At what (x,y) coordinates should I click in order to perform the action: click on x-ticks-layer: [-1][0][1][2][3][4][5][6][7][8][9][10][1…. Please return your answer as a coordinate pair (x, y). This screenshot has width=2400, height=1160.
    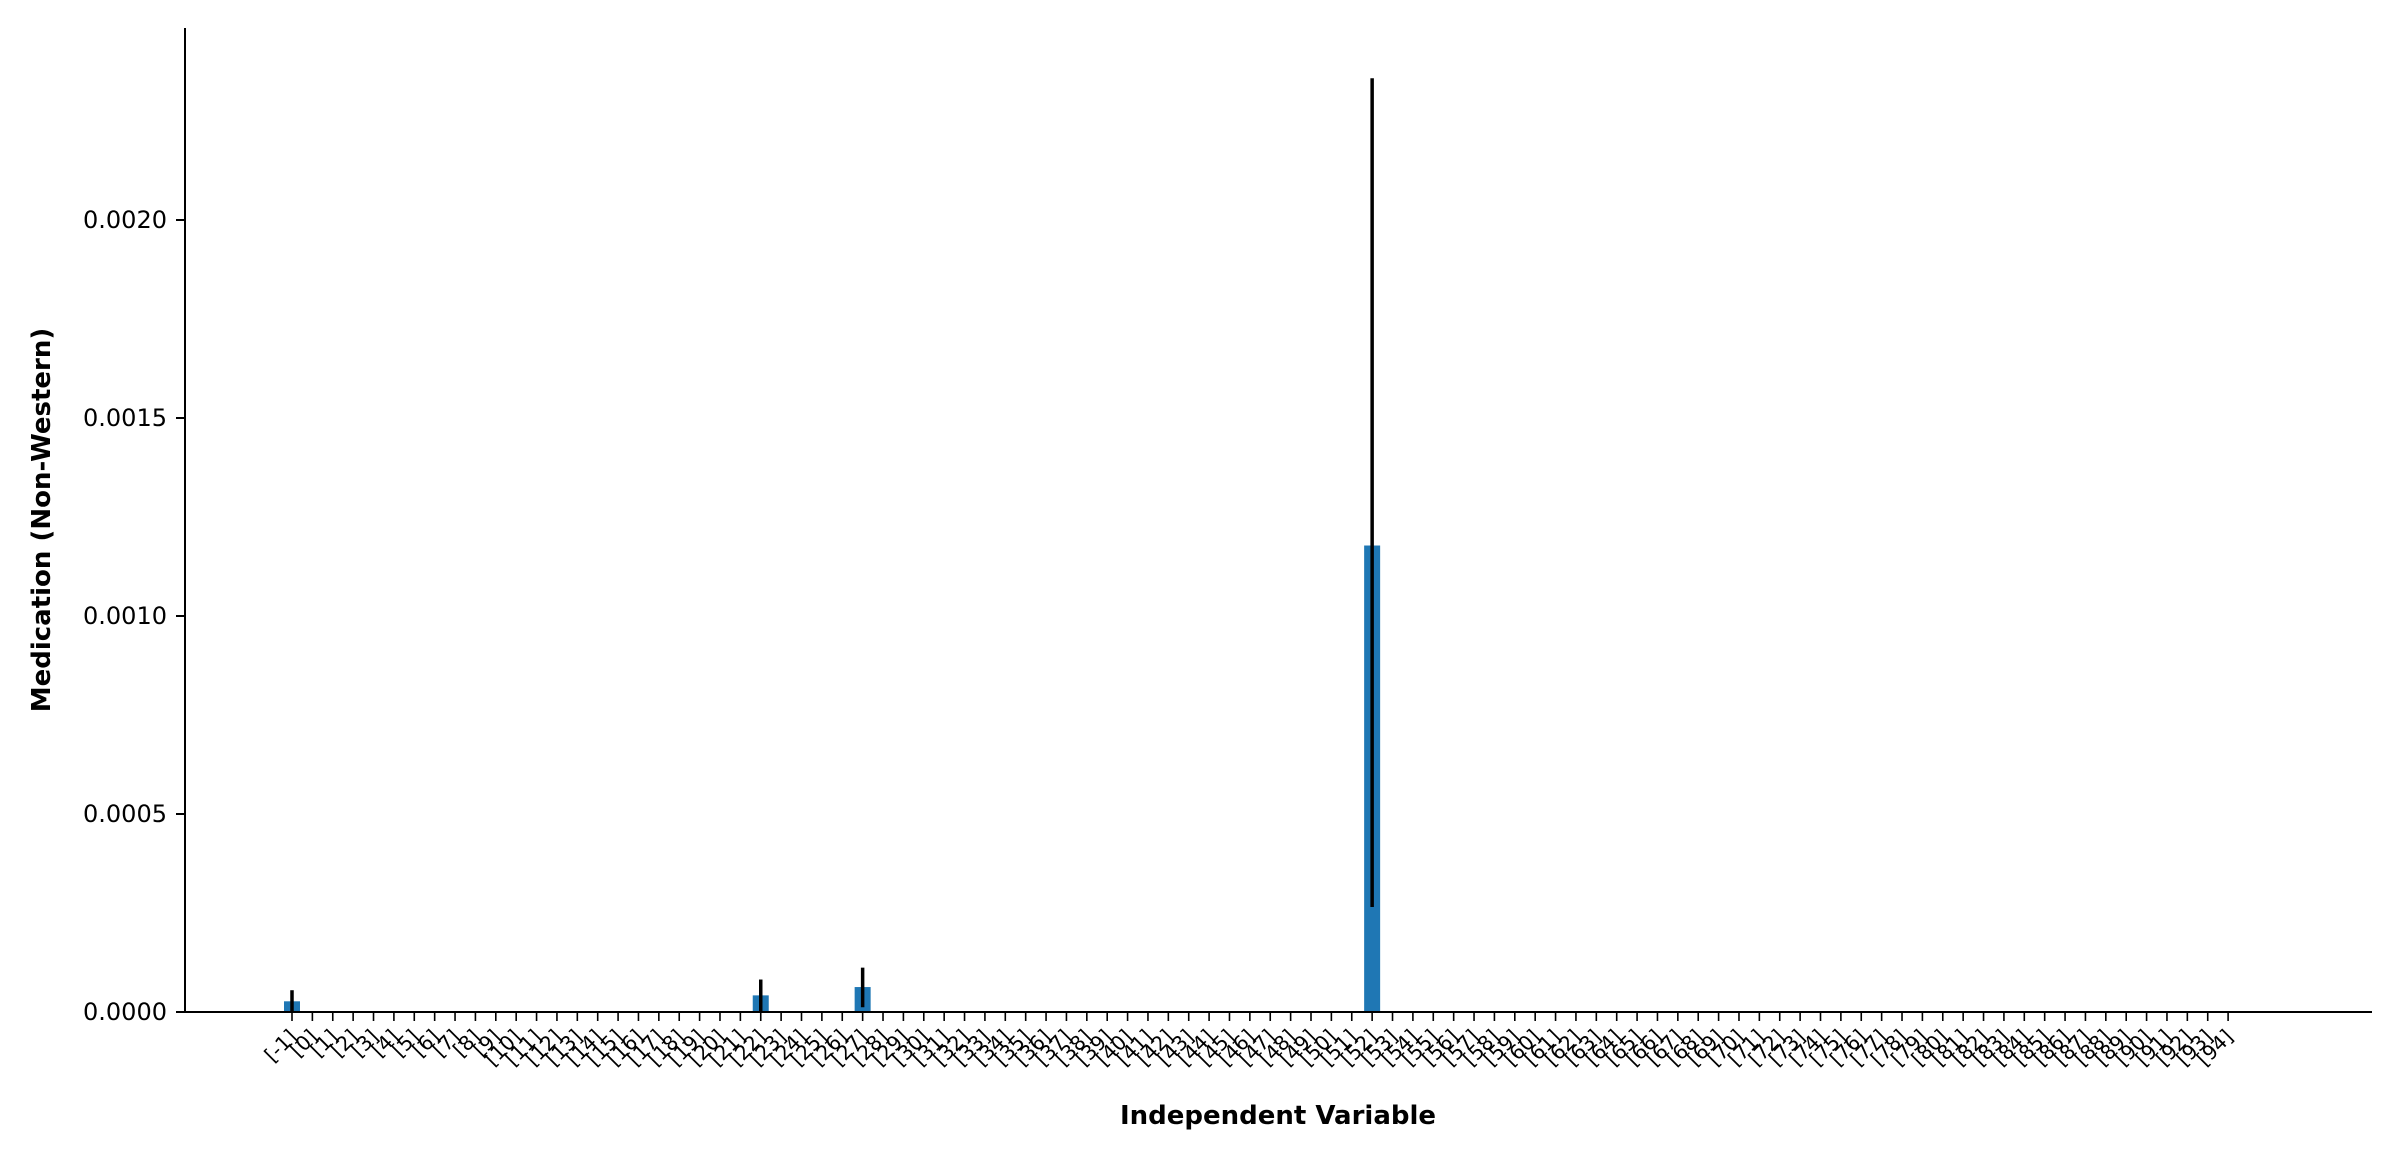
    Looking at the image, I should click on (1248, 1041).